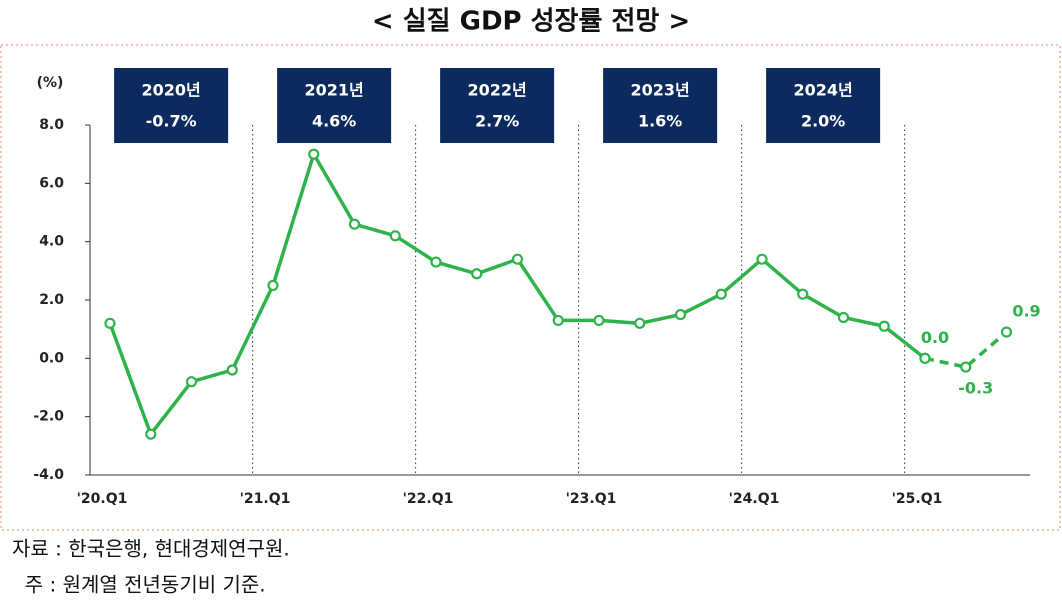 The height and width of the screenshot is (604, 1062). I want to click on series-line, so click(966, 349).